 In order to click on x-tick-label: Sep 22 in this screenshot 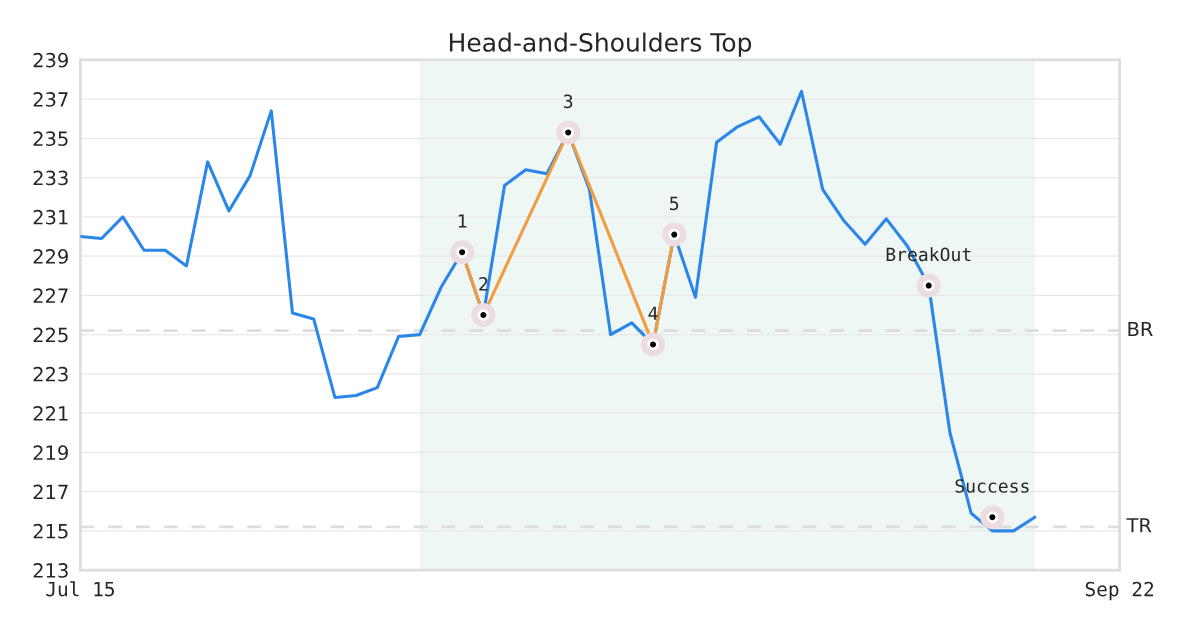, I will do `click(1119, 591)`.